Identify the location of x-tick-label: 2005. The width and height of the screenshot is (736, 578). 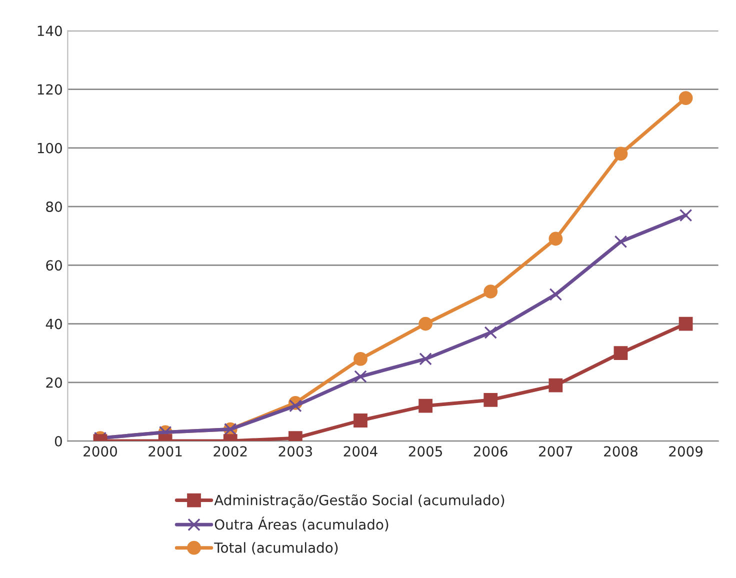
(425, 451).